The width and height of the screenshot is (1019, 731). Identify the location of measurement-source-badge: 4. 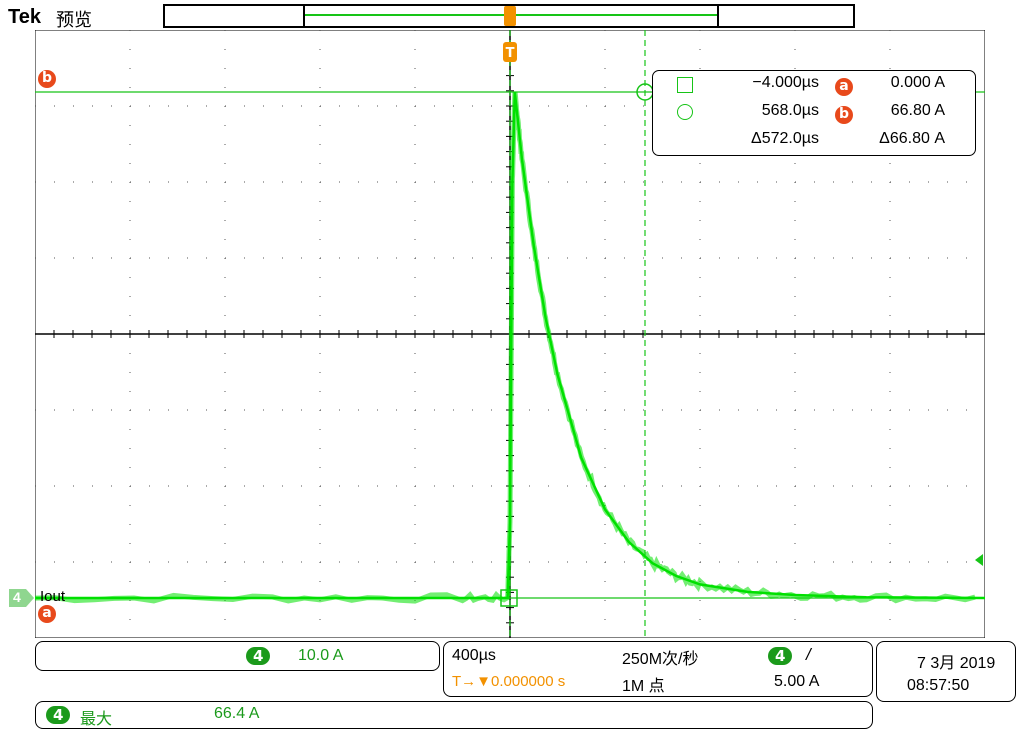
(58, 715).